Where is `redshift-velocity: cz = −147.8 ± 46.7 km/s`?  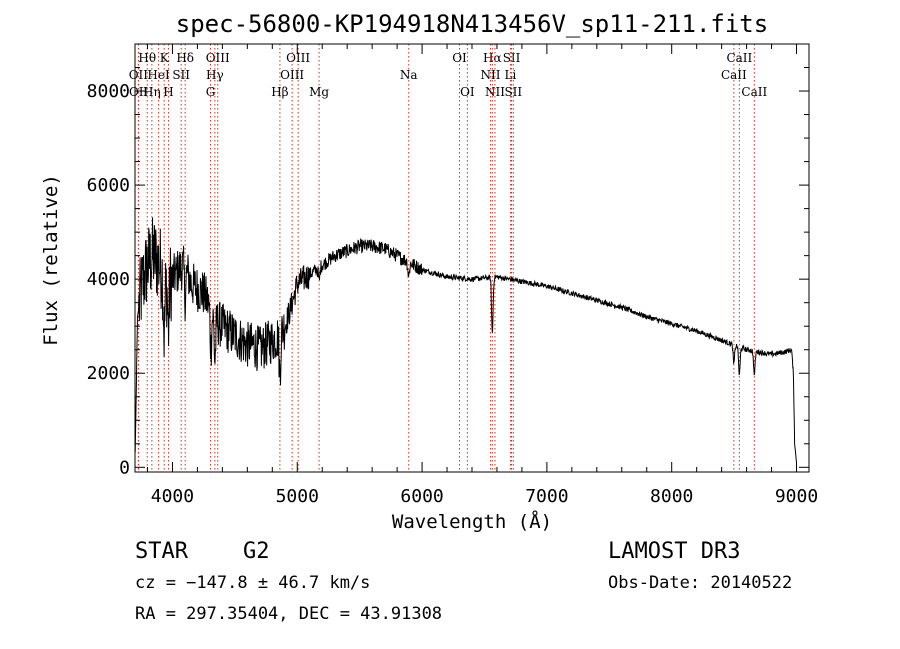
redshift-velocity: cz = −147.8 ± 46.7 km/s is located at coordinates (252, 583).